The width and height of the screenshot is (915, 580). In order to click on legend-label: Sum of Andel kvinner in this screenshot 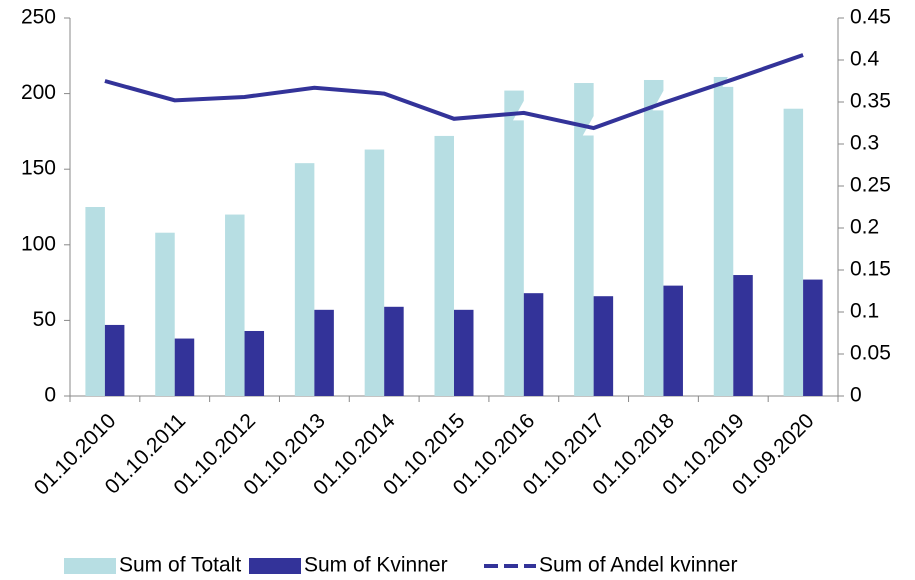, I will do `click(638, 565)`.